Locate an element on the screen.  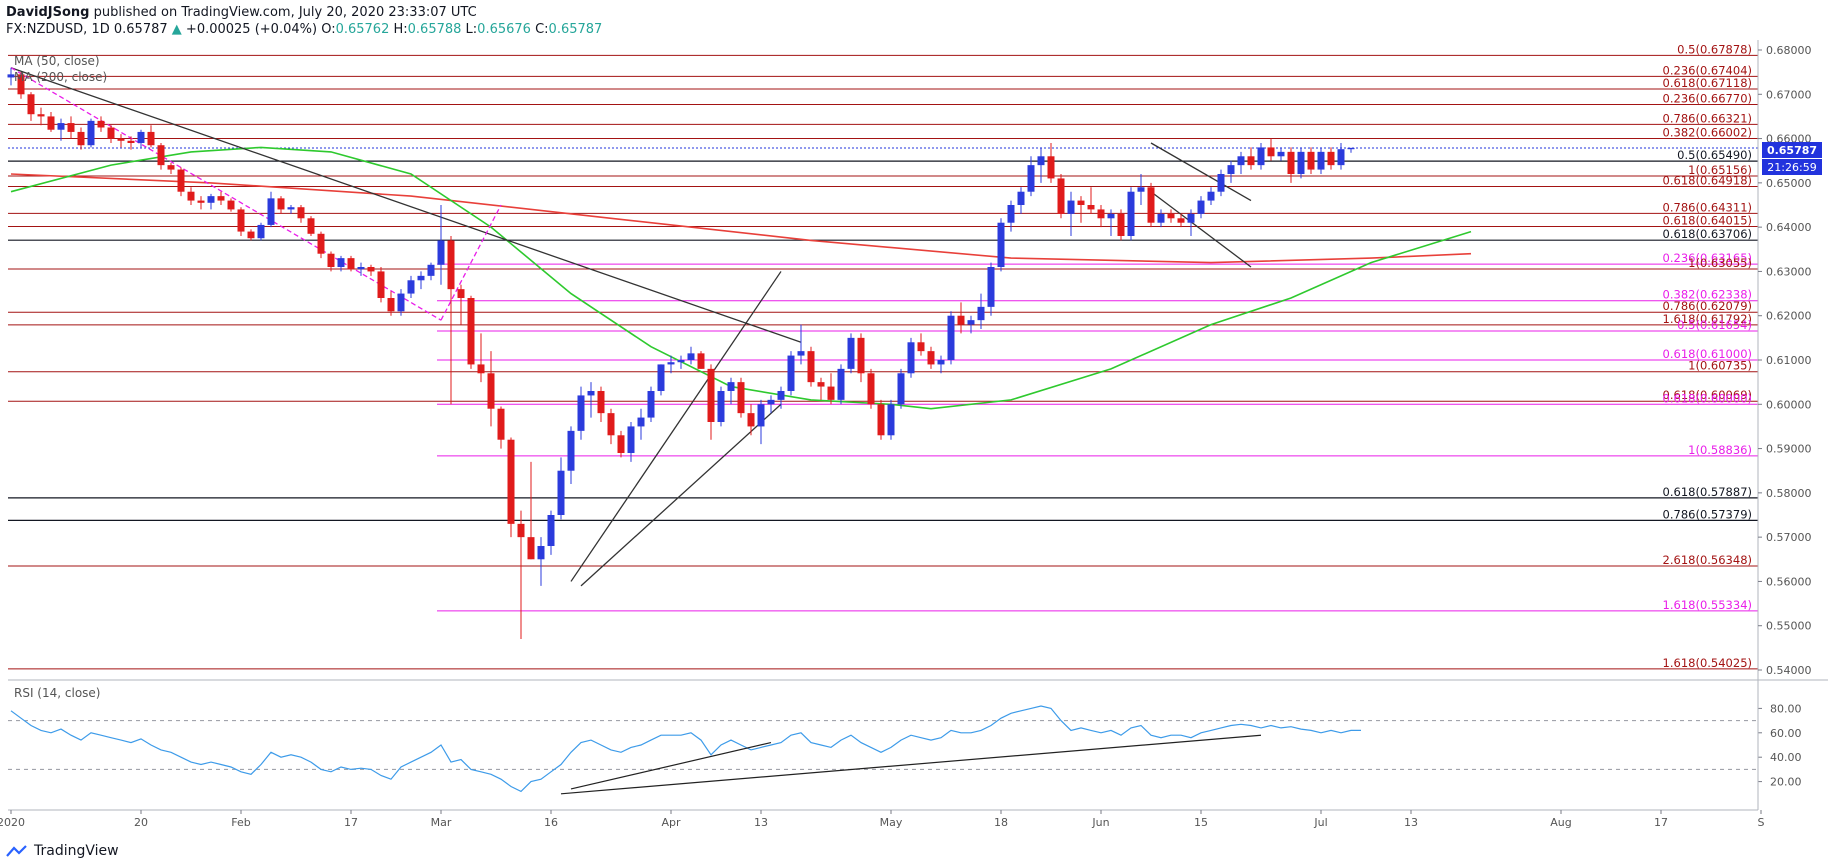
tradingview-logo: TradingView is located at coordinates (62, 851).